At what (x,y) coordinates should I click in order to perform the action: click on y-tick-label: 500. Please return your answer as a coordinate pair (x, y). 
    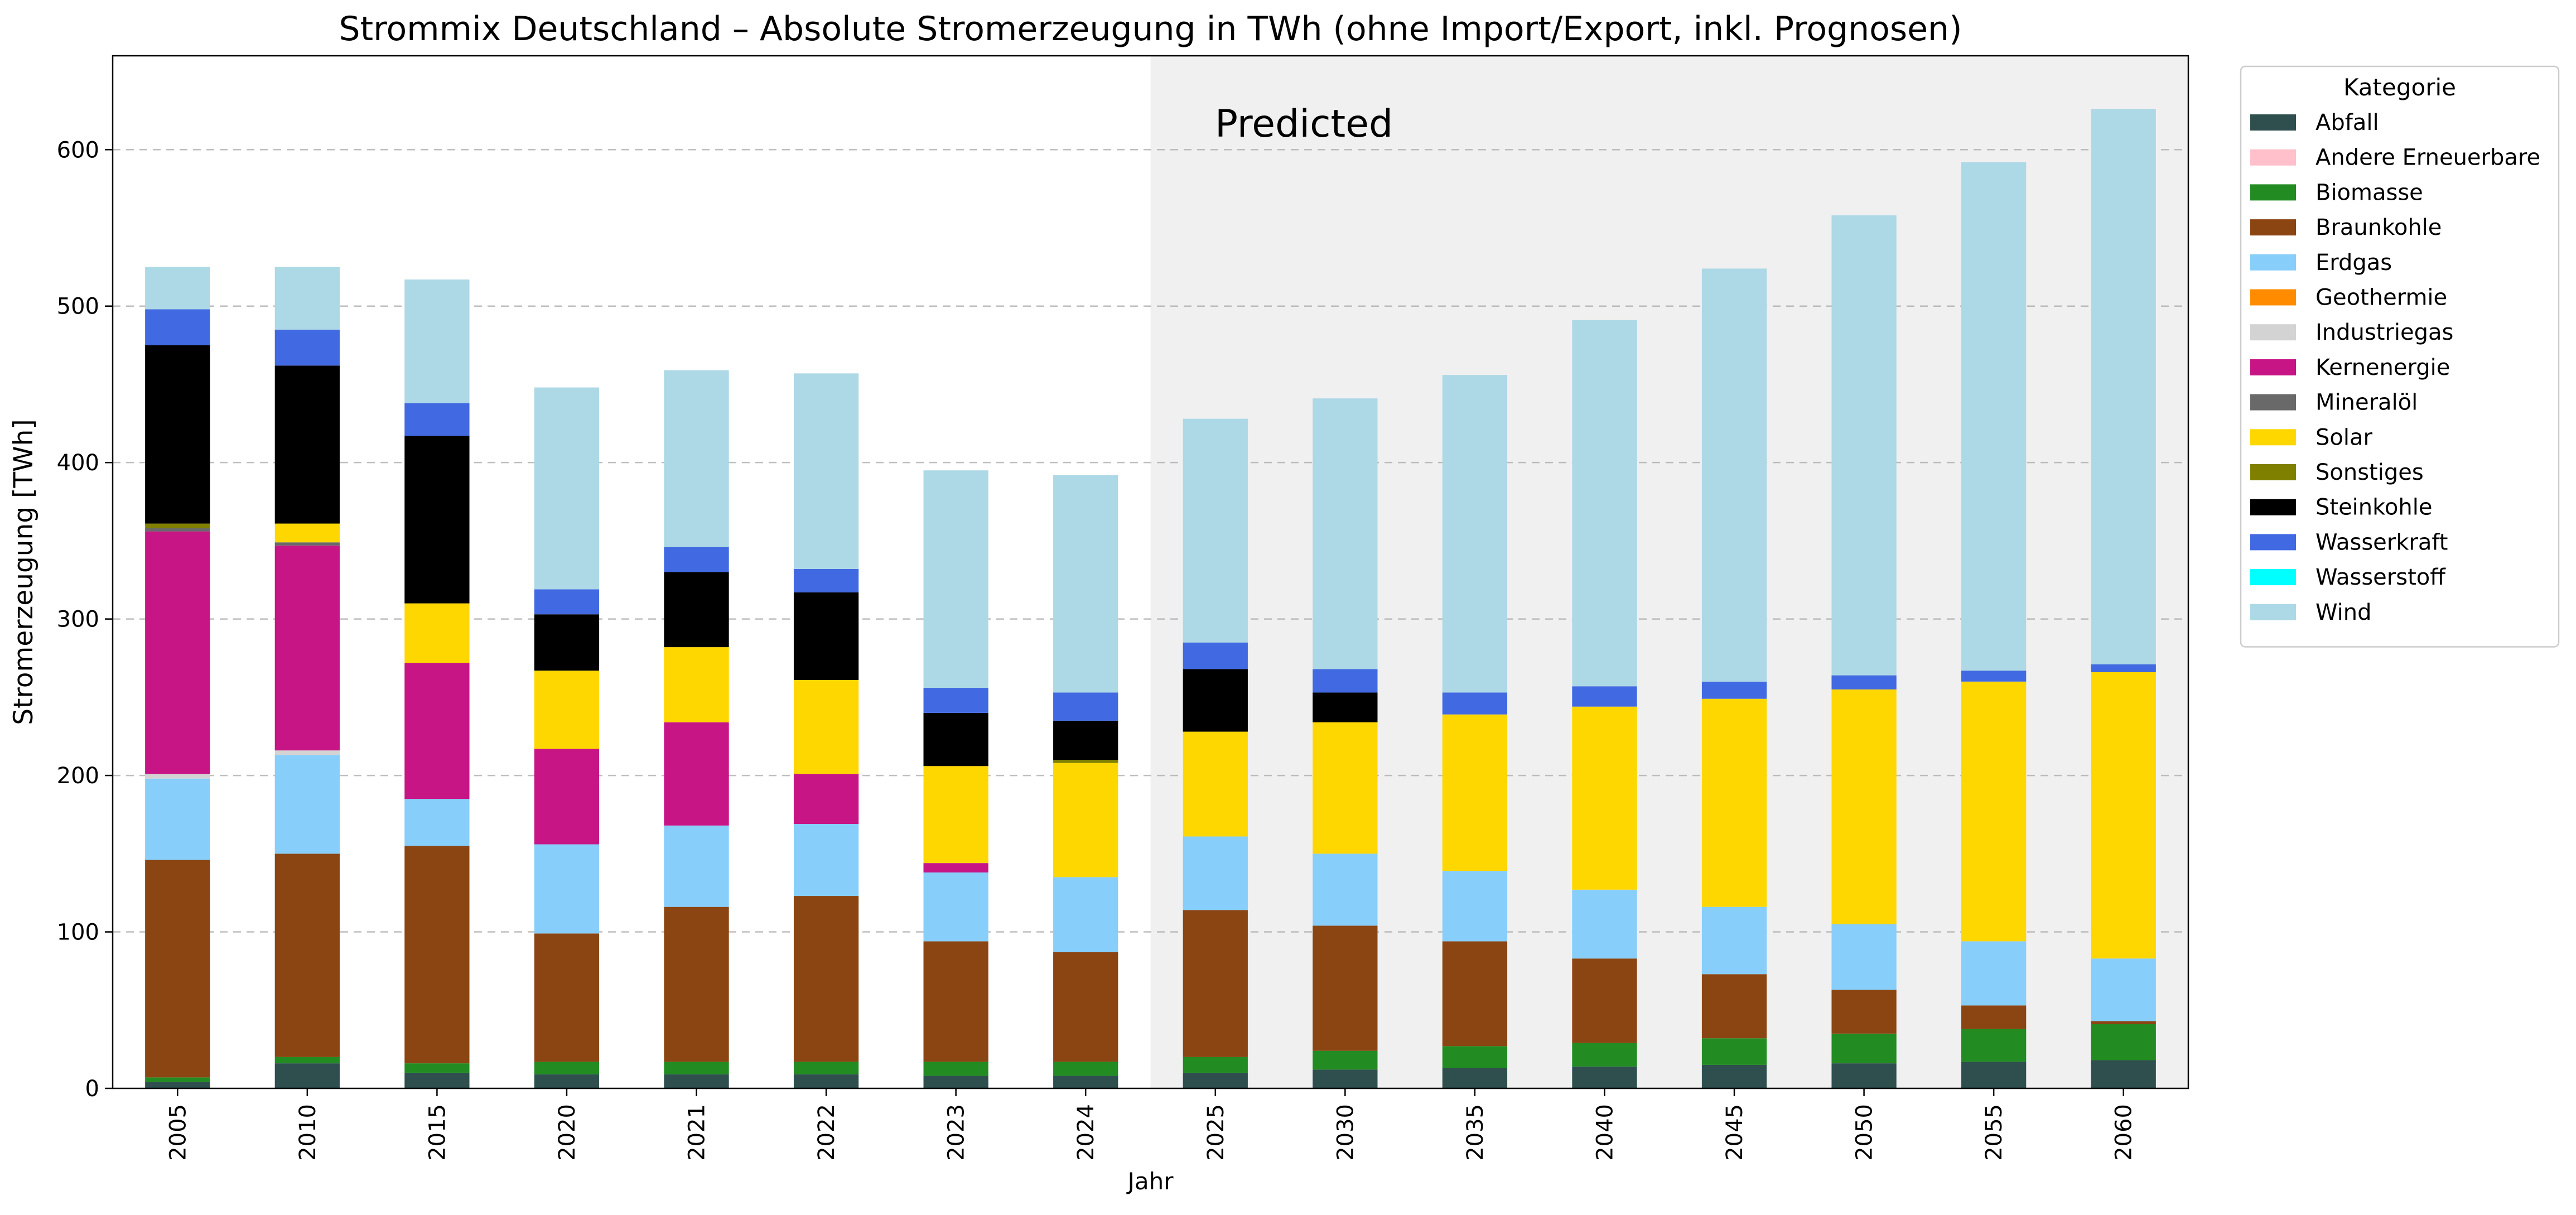
    Looking at the image, I should click on (78, 307).